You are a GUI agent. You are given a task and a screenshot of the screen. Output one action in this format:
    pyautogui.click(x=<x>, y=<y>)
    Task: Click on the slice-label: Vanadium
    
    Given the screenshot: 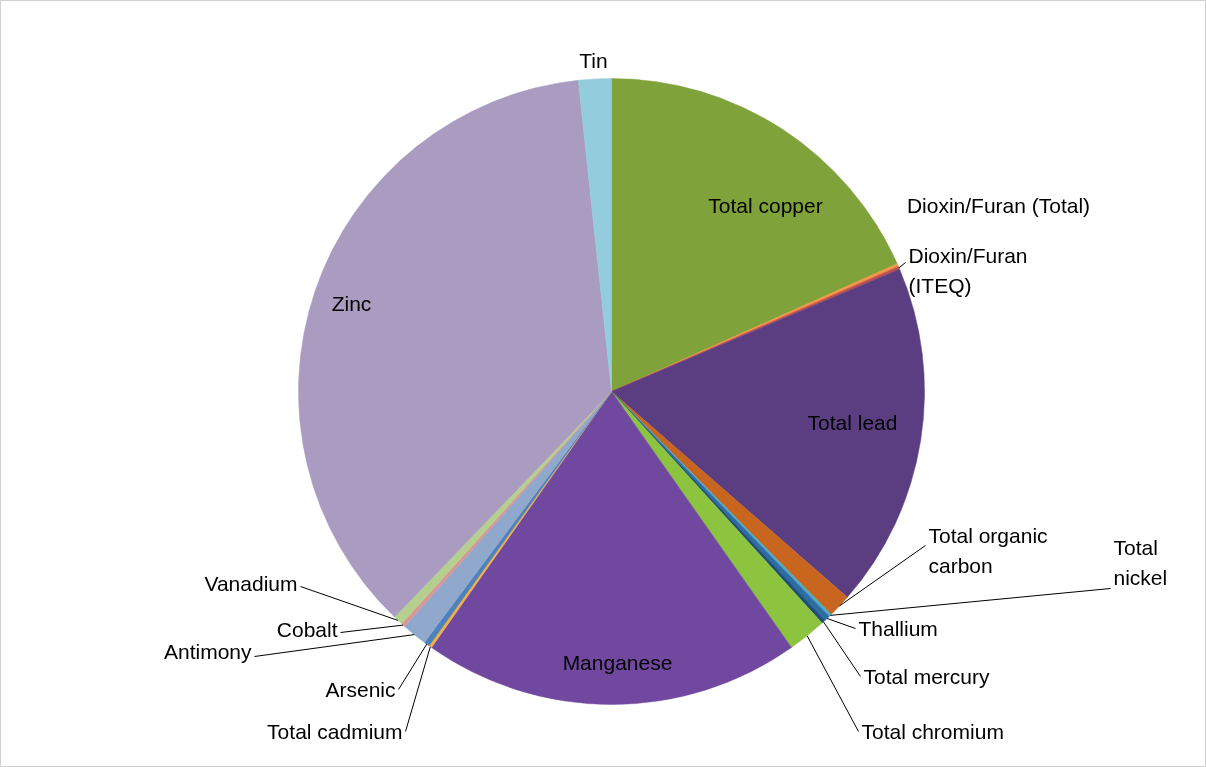 What is the action you would take?
    pyautogui.click(x=251, y=583)
    